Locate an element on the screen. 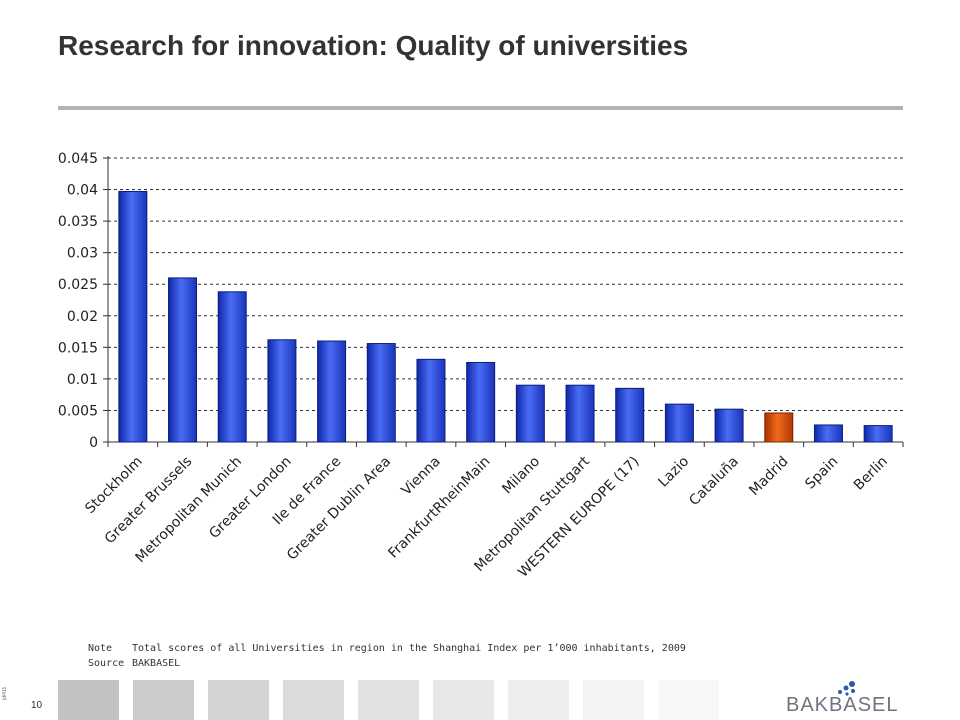  bar-stockholm is located at coordinates (133, 316).